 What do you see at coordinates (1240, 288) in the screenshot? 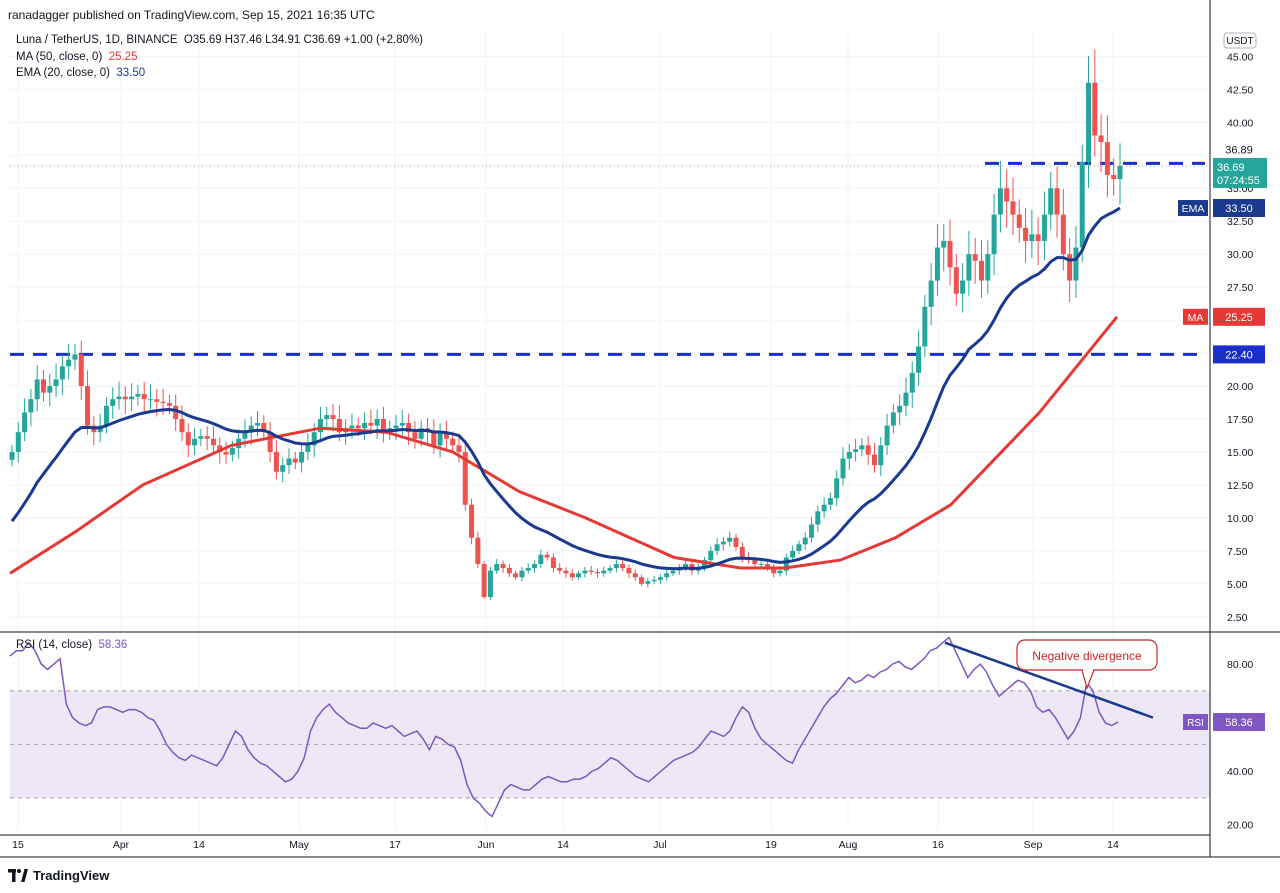
I see `price-tick-label: 27.50` at bounding box center [1240, 288].